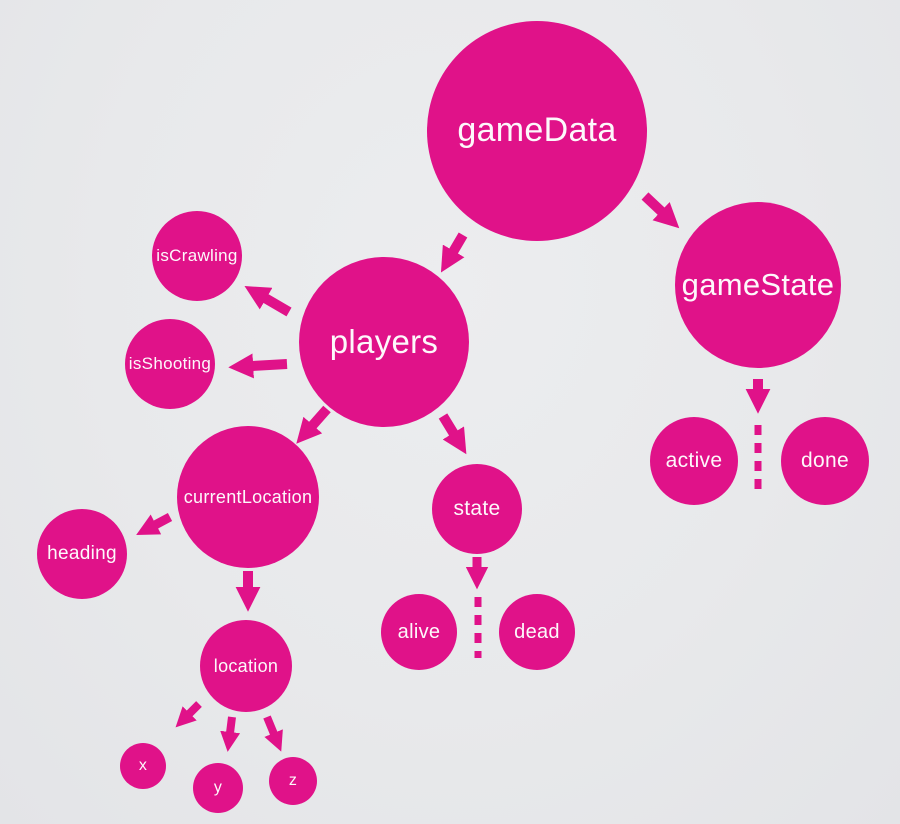  Describe the element at coordinates (188, 714) in the screenshot. I see `arrow-location-x` at that location.